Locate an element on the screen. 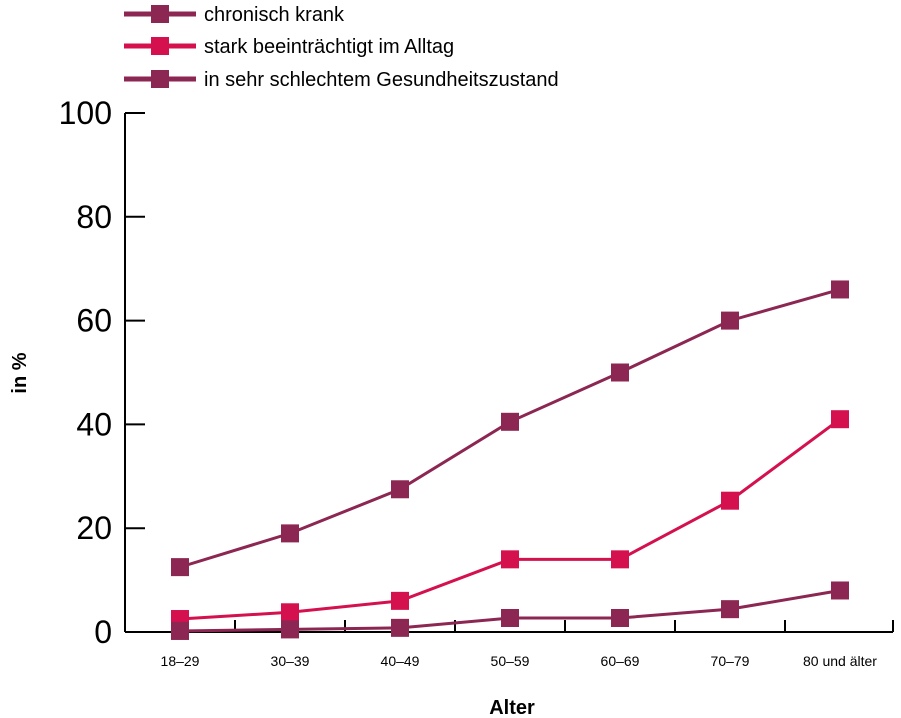 This screenshot has height=718, width=901. y-ticks: 0 20 40 60 80 100 is located at coordinates (102, 372).